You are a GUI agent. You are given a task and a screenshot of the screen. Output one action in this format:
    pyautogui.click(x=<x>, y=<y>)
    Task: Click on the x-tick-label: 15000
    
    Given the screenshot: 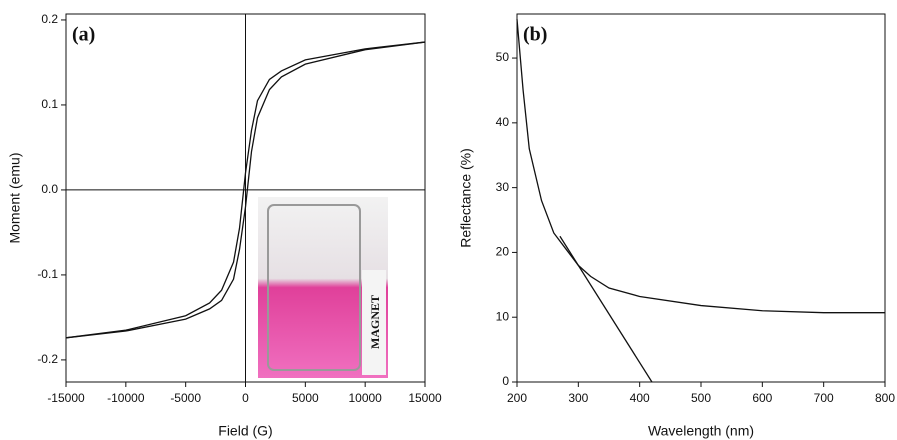 What is the action you would take?
    pyautogui.click(x=425, y=398)
    